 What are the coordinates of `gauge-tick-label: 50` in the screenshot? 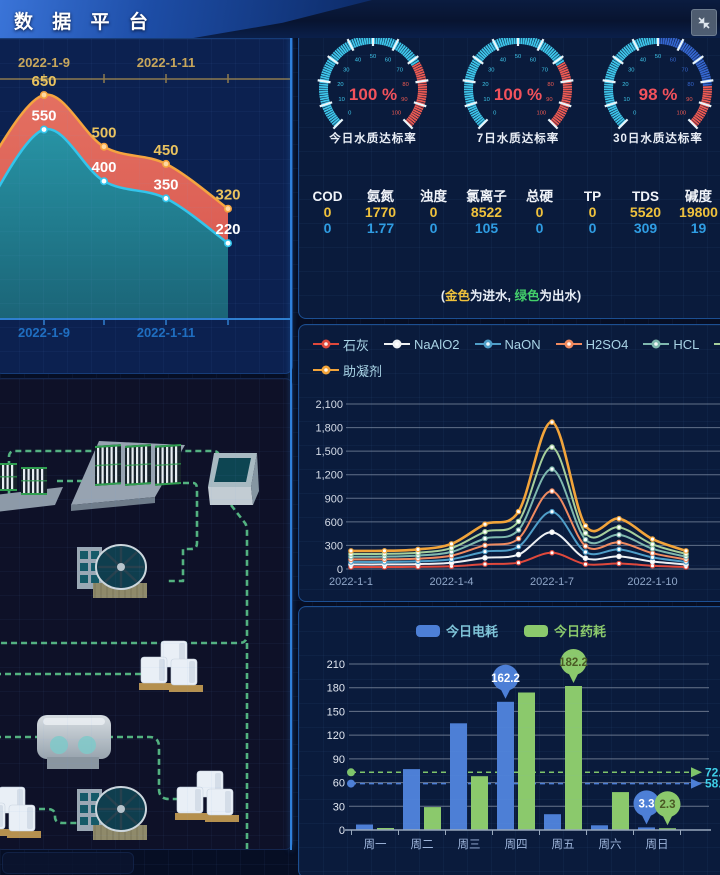 It's located at (518, 57).